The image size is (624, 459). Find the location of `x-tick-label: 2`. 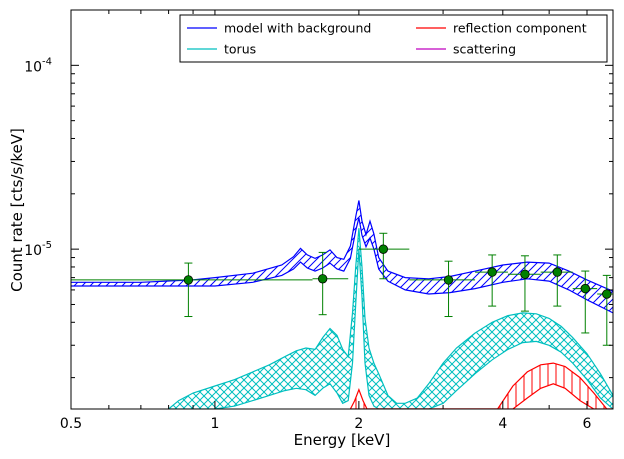

x-tick-label: 2 is located at coordinates (358, 424).